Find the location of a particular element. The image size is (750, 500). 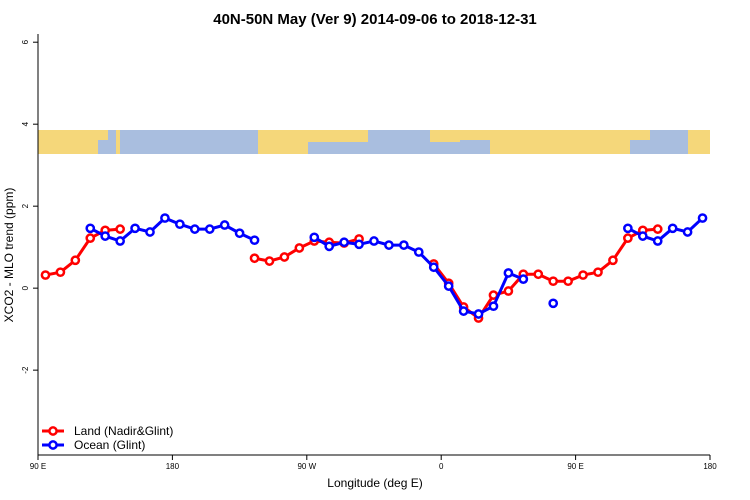

y-tick-label: 6 is located at coordinates (25, 41).